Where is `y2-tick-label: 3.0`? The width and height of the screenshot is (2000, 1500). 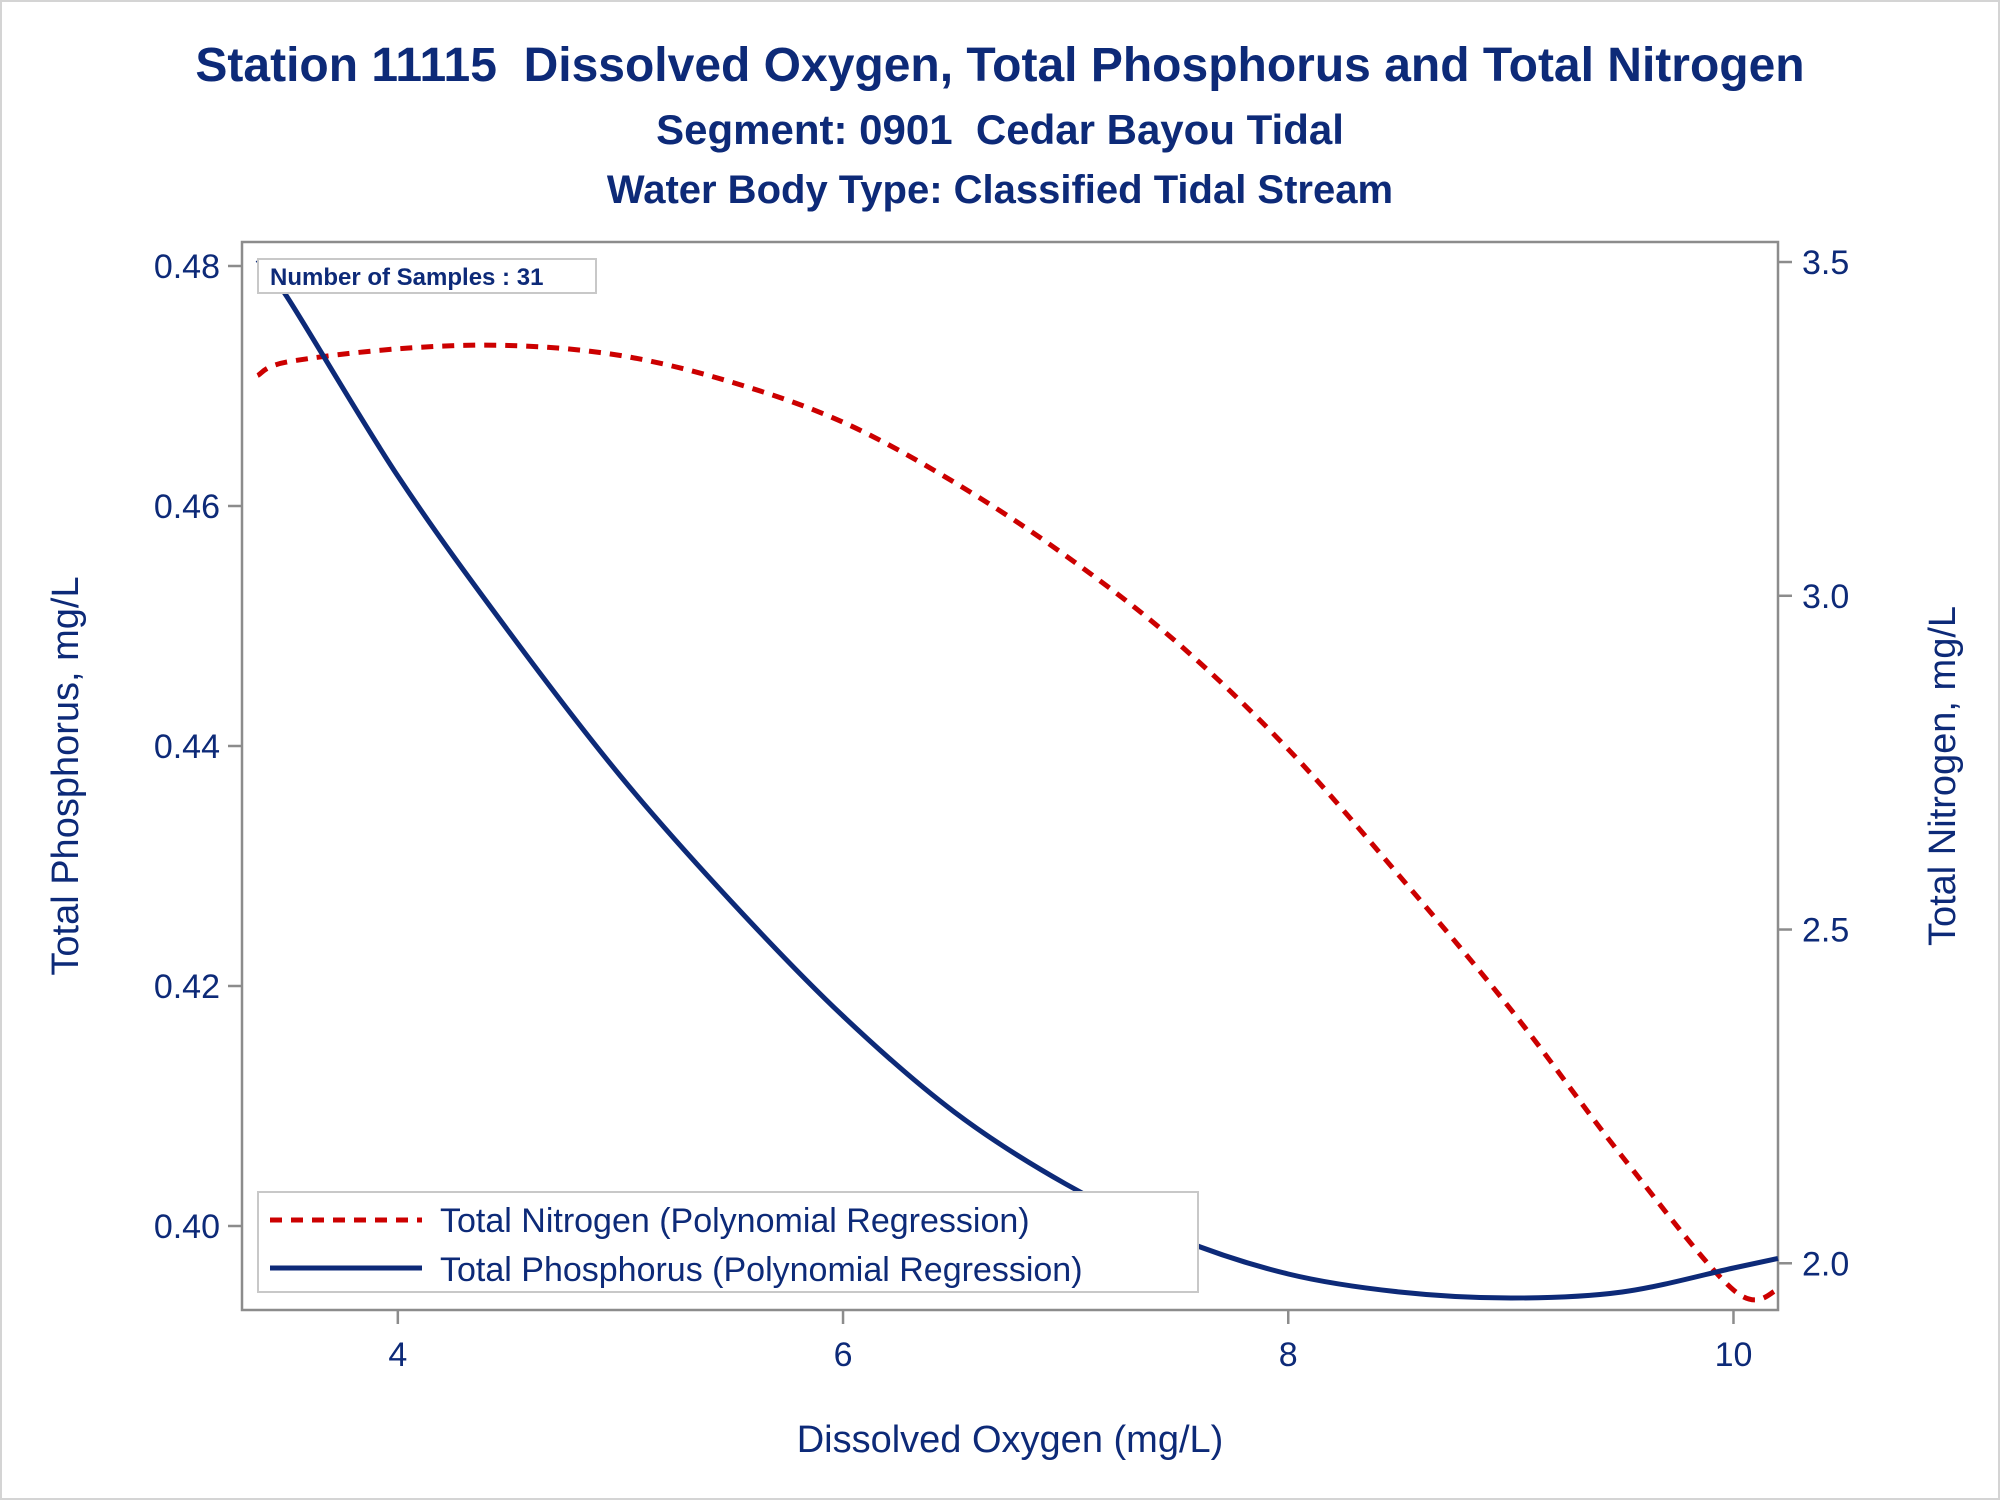 y2-tick-label: 3.0 is located at coordinates (1825, 597).